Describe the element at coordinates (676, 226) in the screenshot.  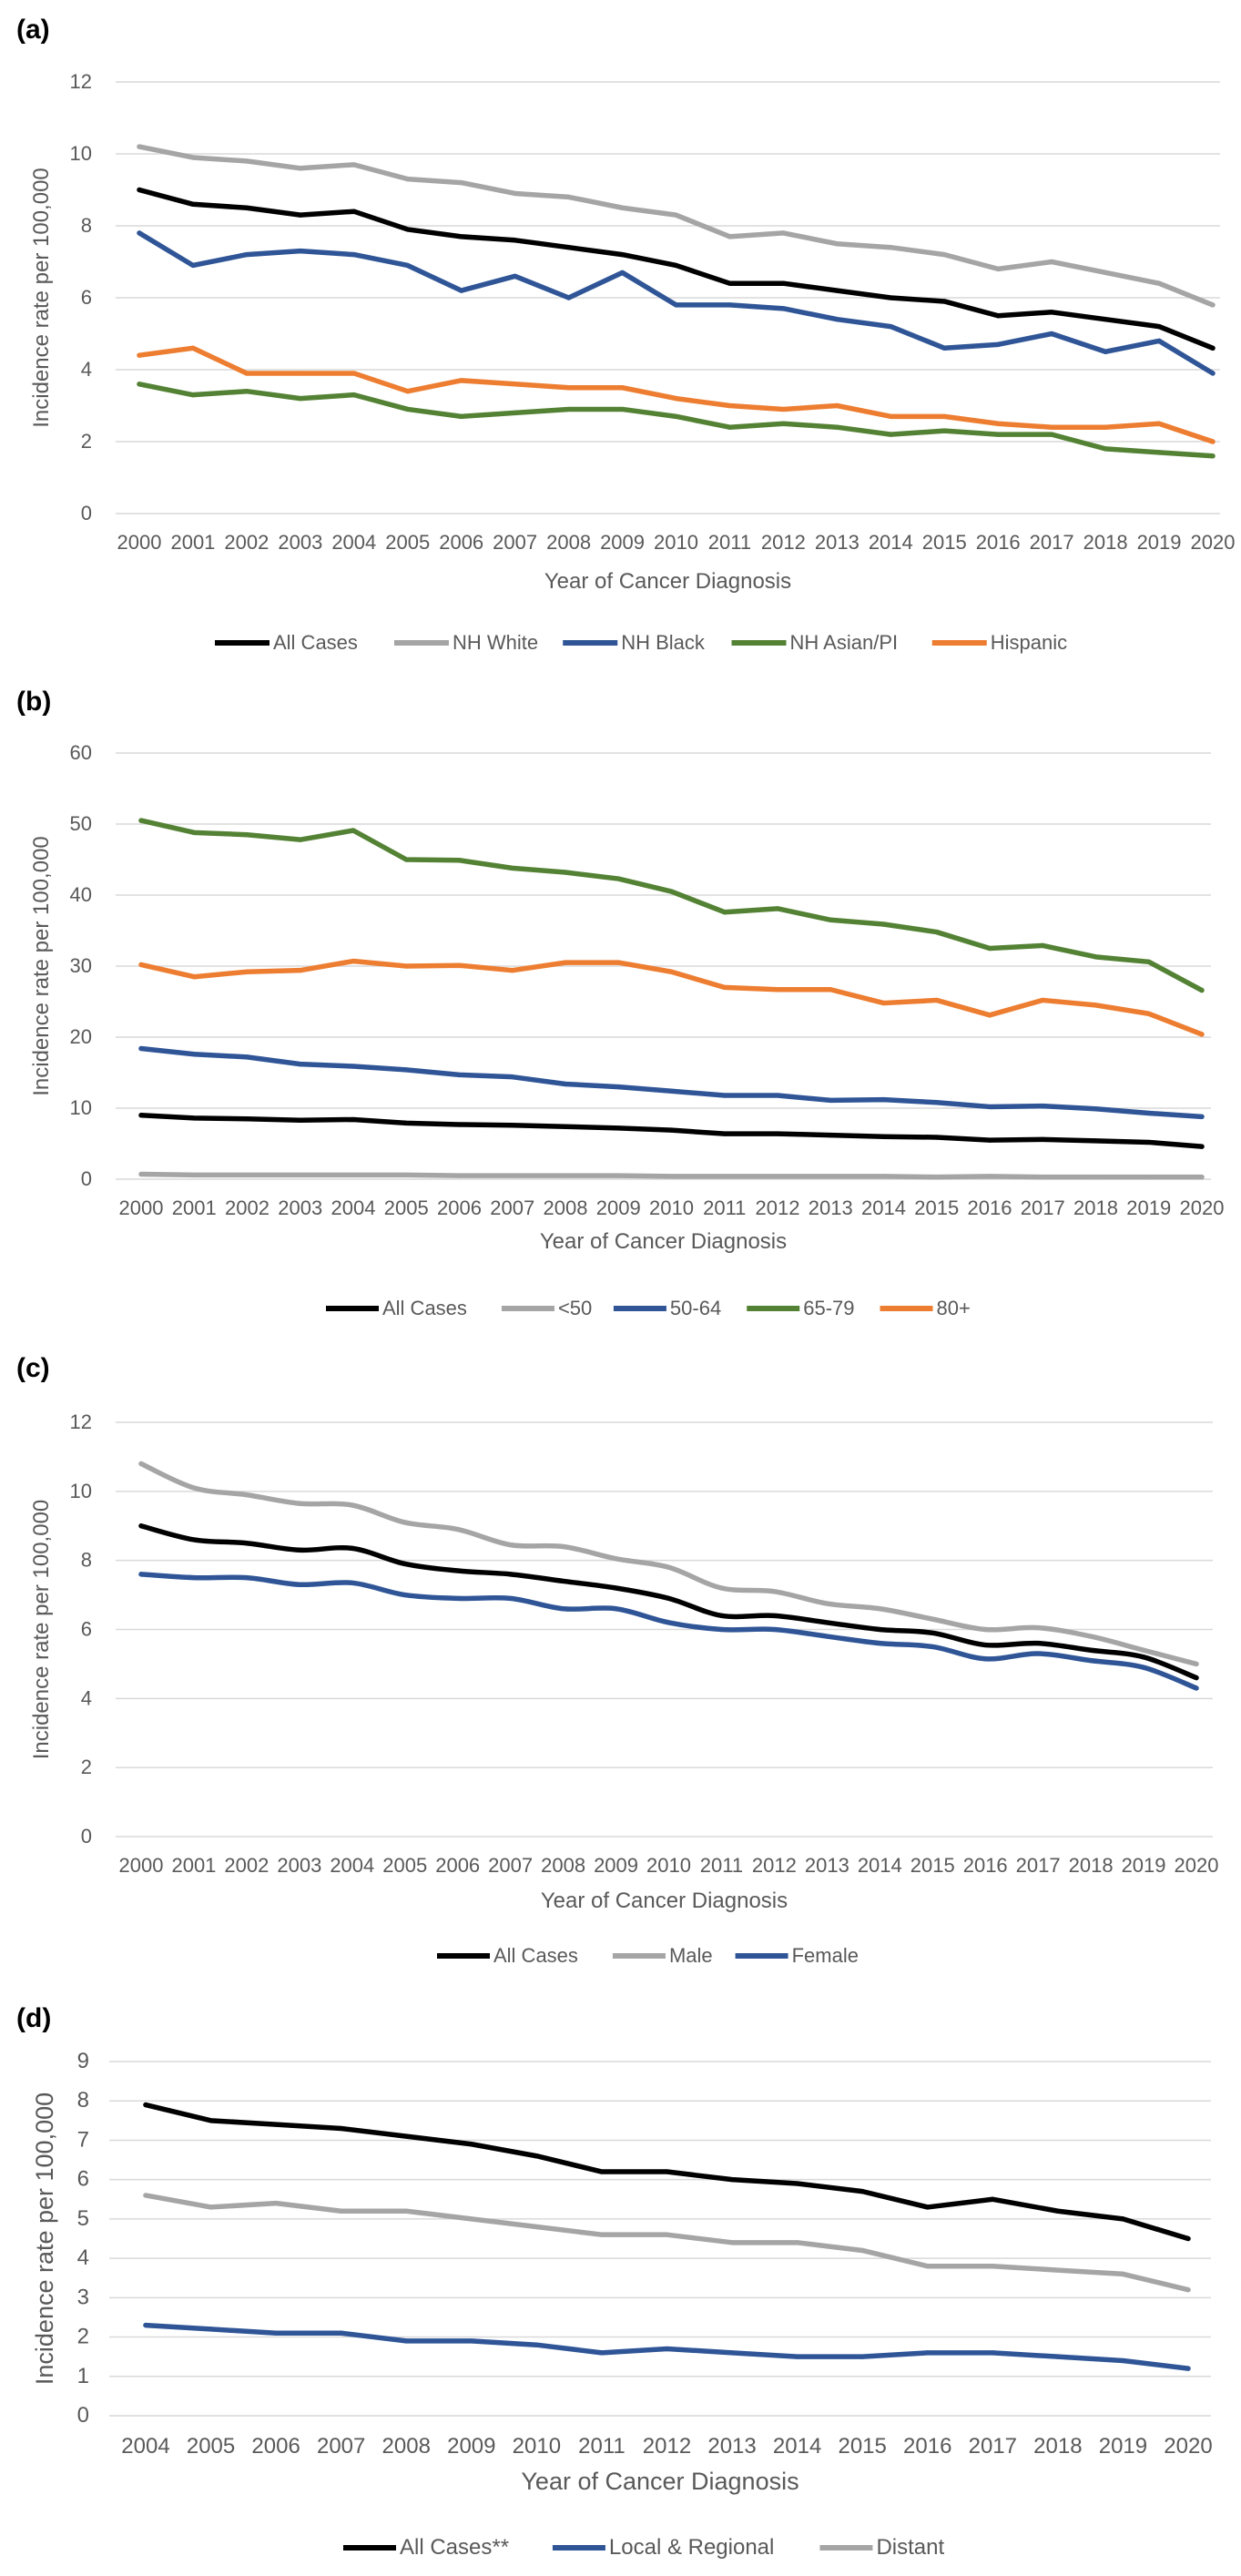
I see `series-nh-white` at that location.